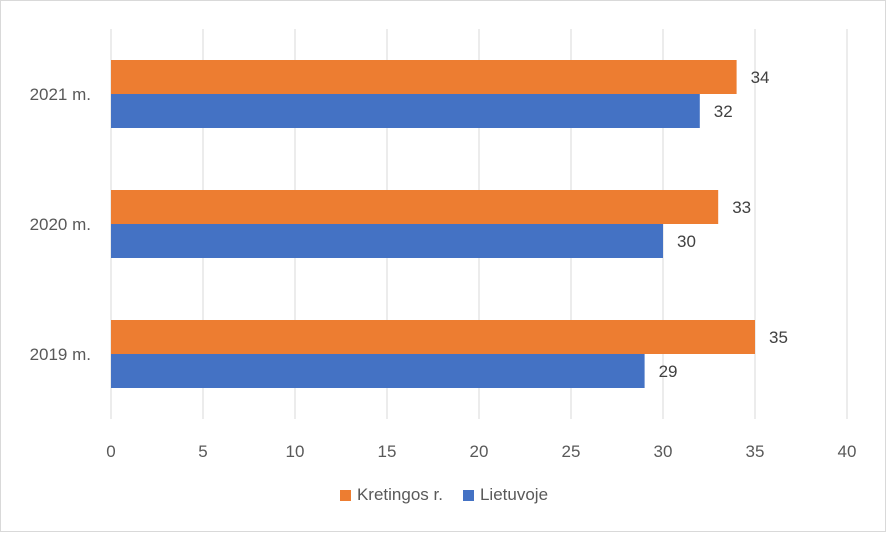 The width and height of the screenshot is (886, 533). Describe the element at coordinates (741, 207) in the screenshot. I see `data-label: 33` at that location.